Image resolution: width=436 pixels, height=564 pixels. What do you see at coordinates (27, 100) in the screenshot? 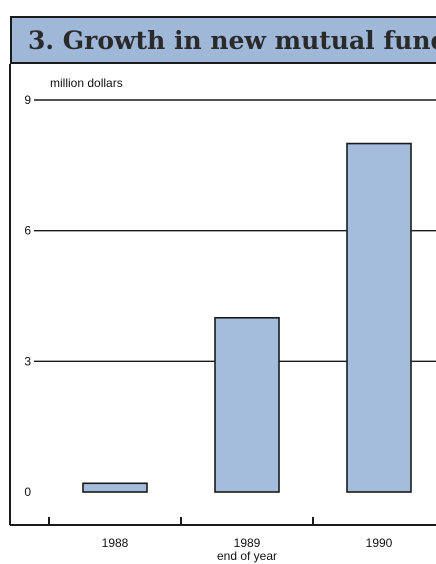
I see `y-tick-label-9: 9` at bounding box center [27, 100].